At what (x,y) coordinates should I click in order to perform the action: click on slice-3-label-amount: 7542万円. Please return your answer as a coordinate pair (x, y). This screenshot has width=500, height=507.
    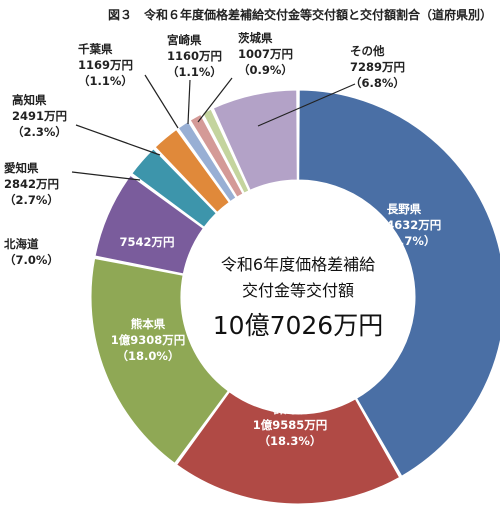
    Looking at the image, I should click on (146, 242).